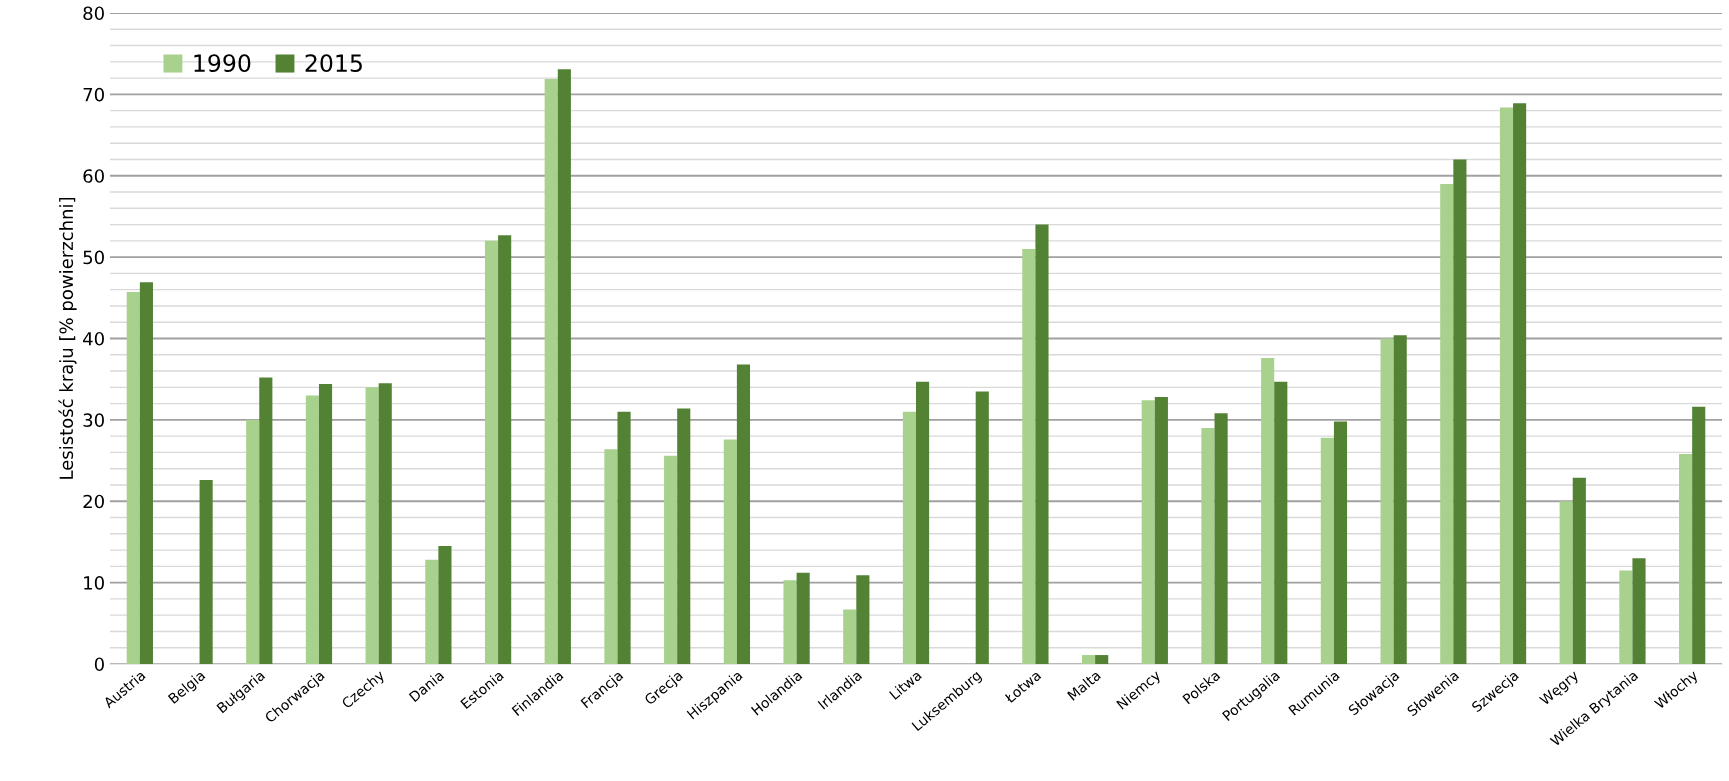  Describe the element at coordinates (93, 13) in the screenshot. I see `y-tick-label: 80` at that location.